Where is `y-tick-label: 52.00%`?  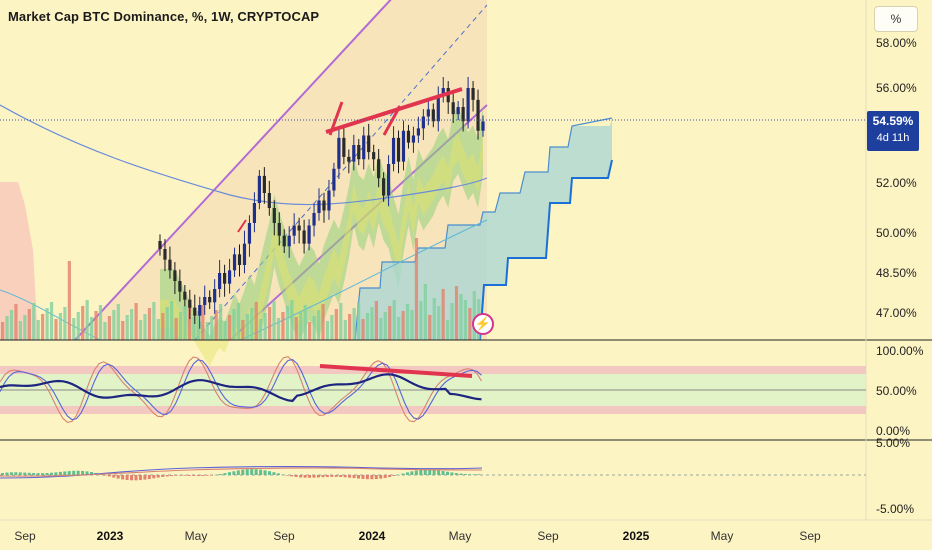
y-tick-label: 52.00% is located at coordinates (896, 183).